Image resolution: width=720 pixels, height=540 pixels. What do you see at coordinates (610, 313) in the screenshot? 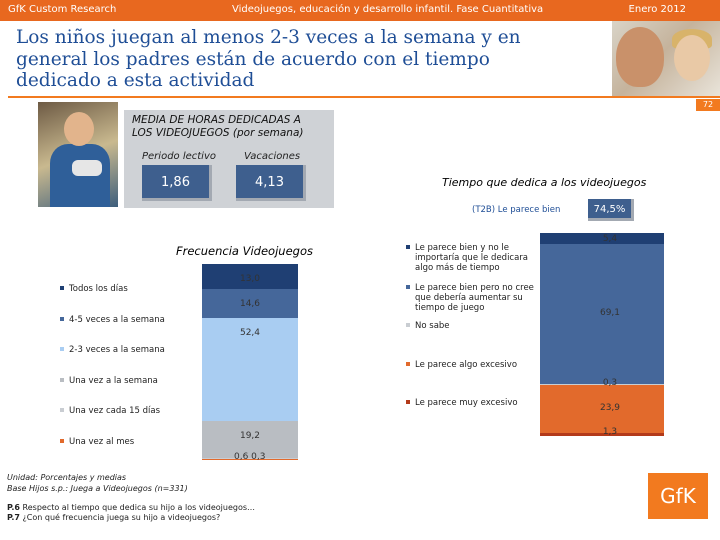
I see `time-data-label: 69,1` at bounding box center [610, 313].